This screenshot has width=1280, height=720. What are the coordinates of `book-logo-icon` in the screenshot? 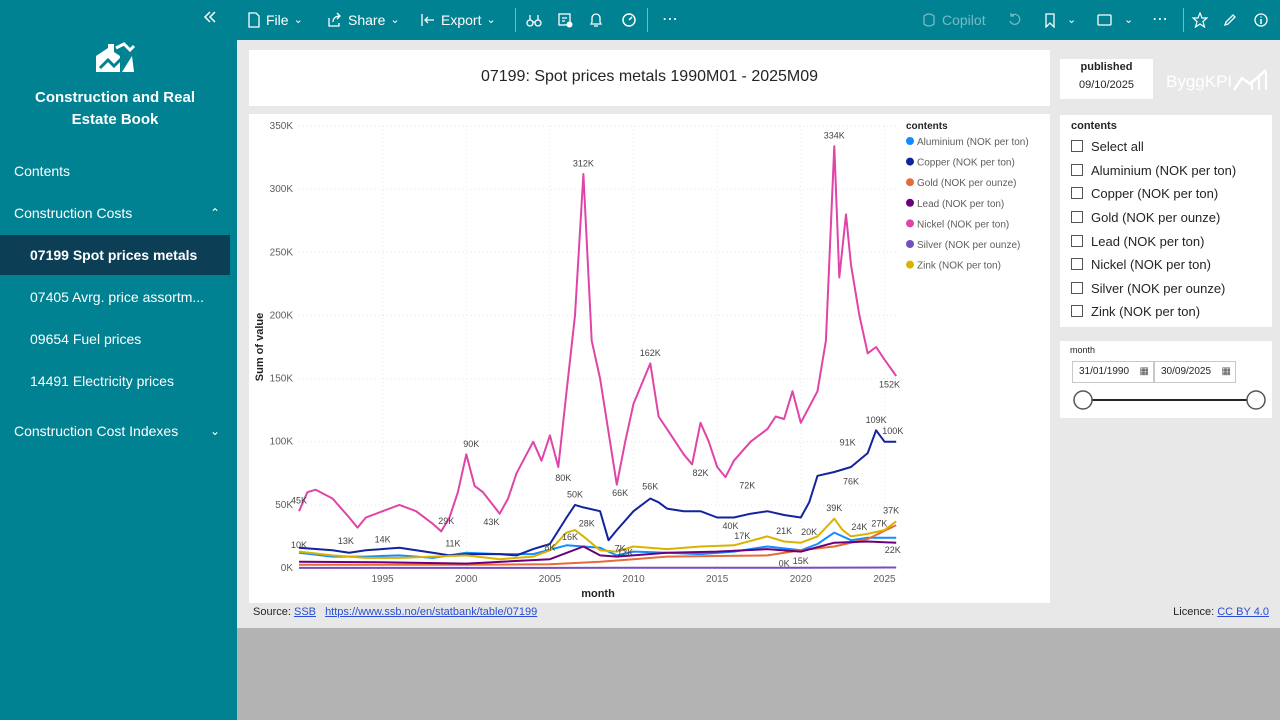 It's located at (115, 60).